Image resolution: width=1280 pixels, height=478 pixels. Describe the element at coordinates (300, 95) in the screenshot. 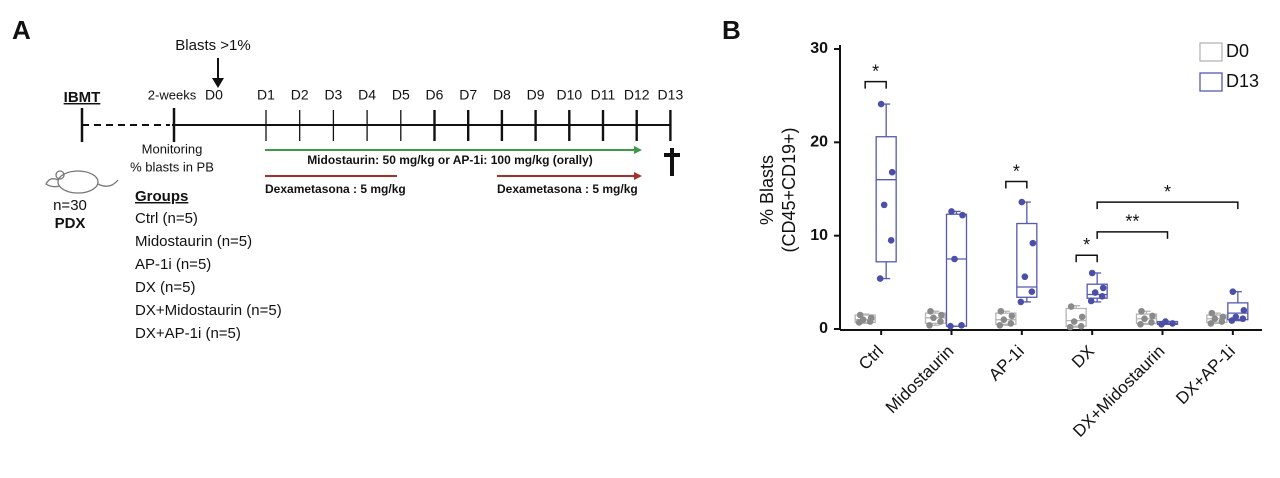

I see `day-label: D2` at that location.